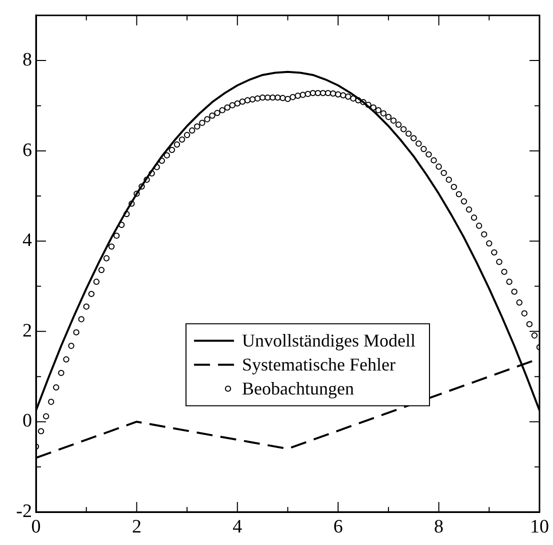 The height and width of the screenshot is (545, 553). Describe the element at coordinates (539, 527) in the screenshot. I see `x-tick-label: 10` at that location.